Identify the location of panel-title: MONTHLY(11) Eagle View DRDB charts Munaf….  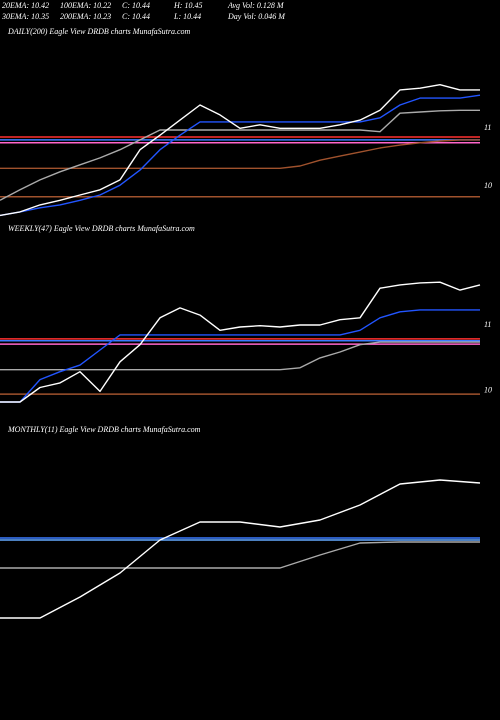
(104, 429).